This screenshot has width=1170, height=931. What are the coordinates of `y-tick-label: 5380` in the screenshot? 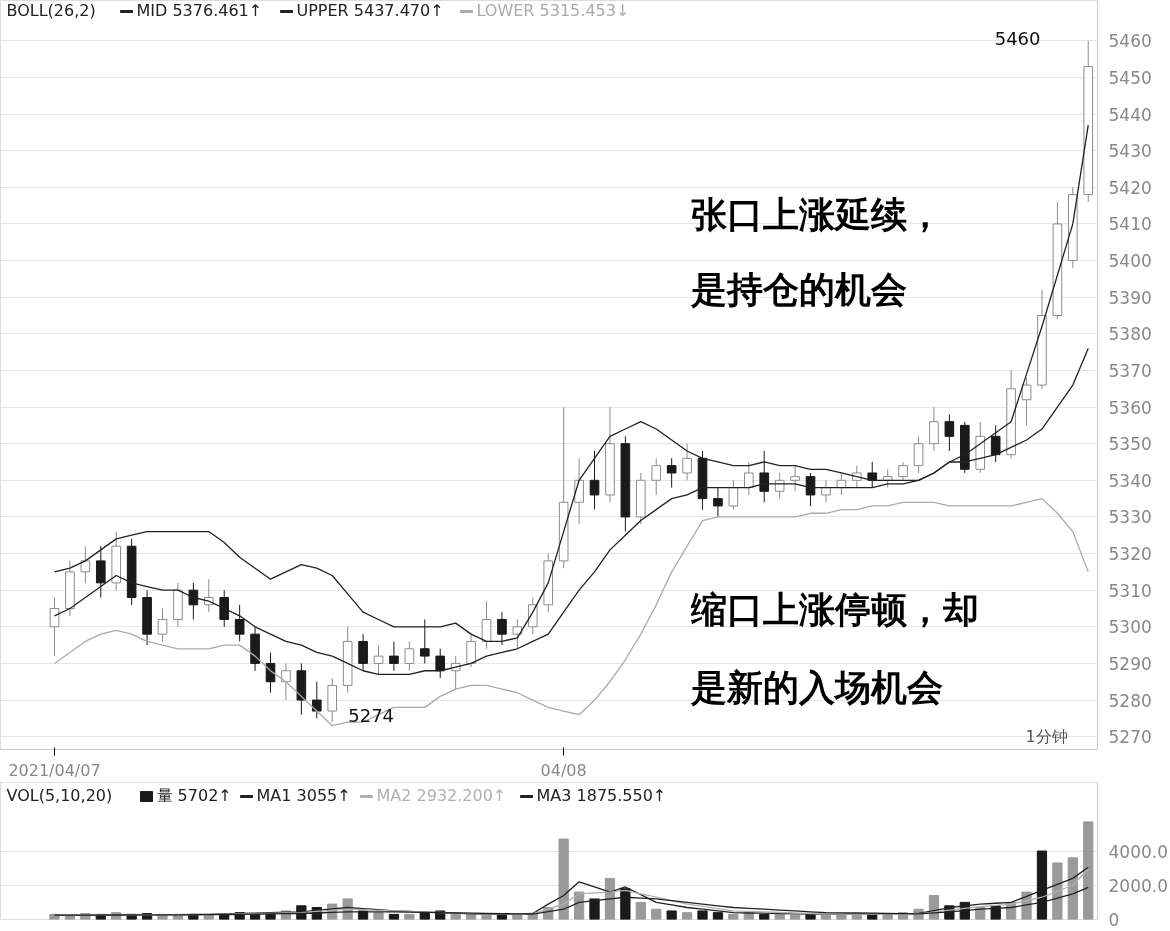 It's located at (1130, 334).